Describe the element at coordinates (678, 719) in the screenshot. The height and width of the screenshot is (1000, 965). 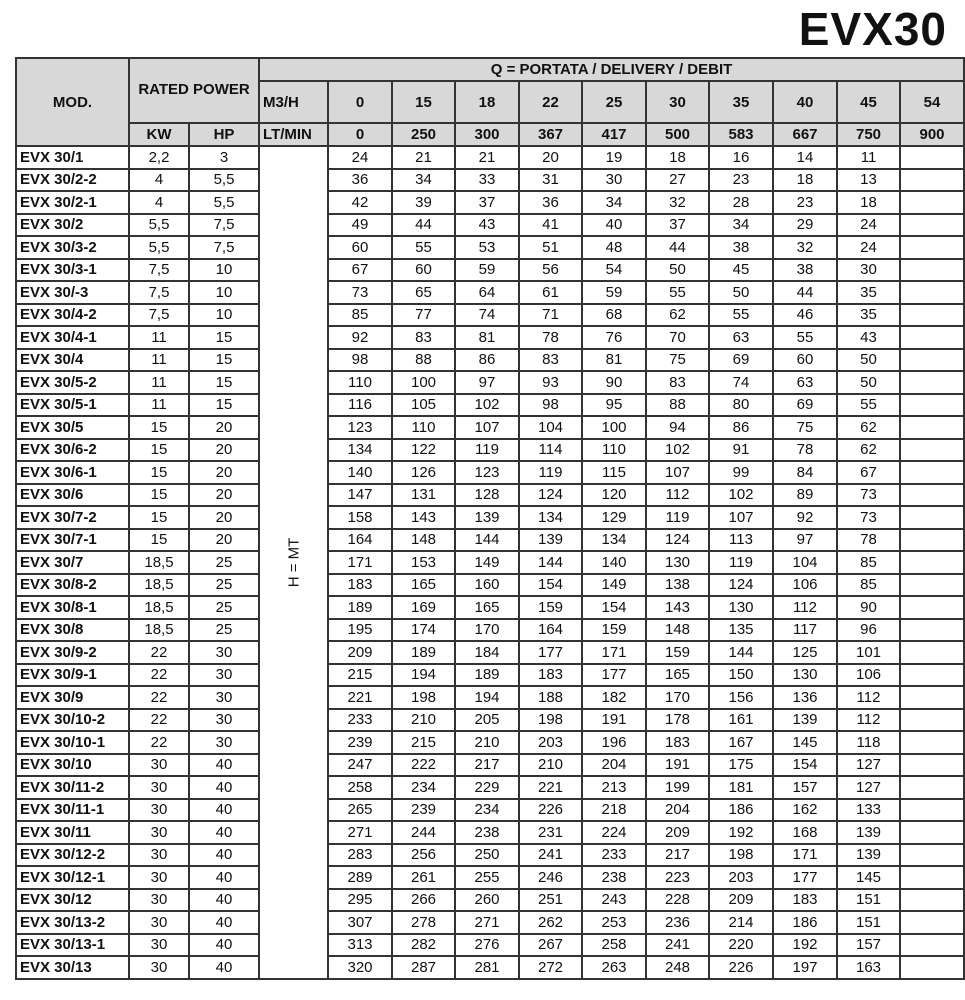
I see `head-value-cell: 178` at that location.